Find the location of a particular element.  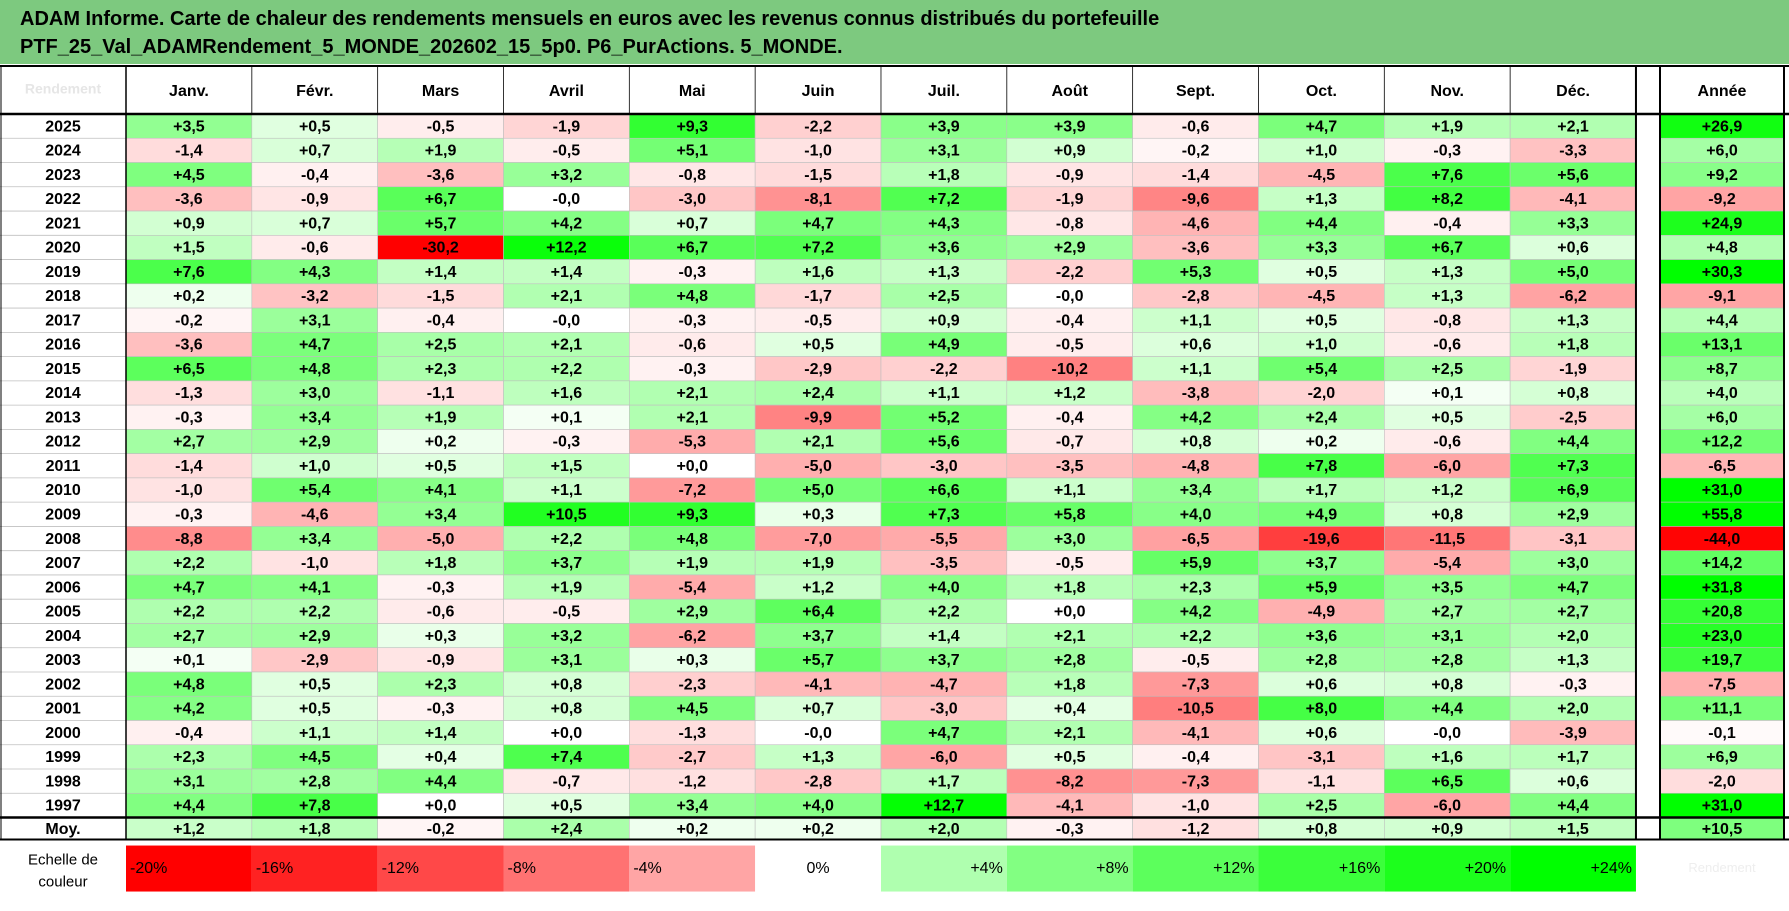

cell-value: -0,0 is located at coordinates (567, 320).